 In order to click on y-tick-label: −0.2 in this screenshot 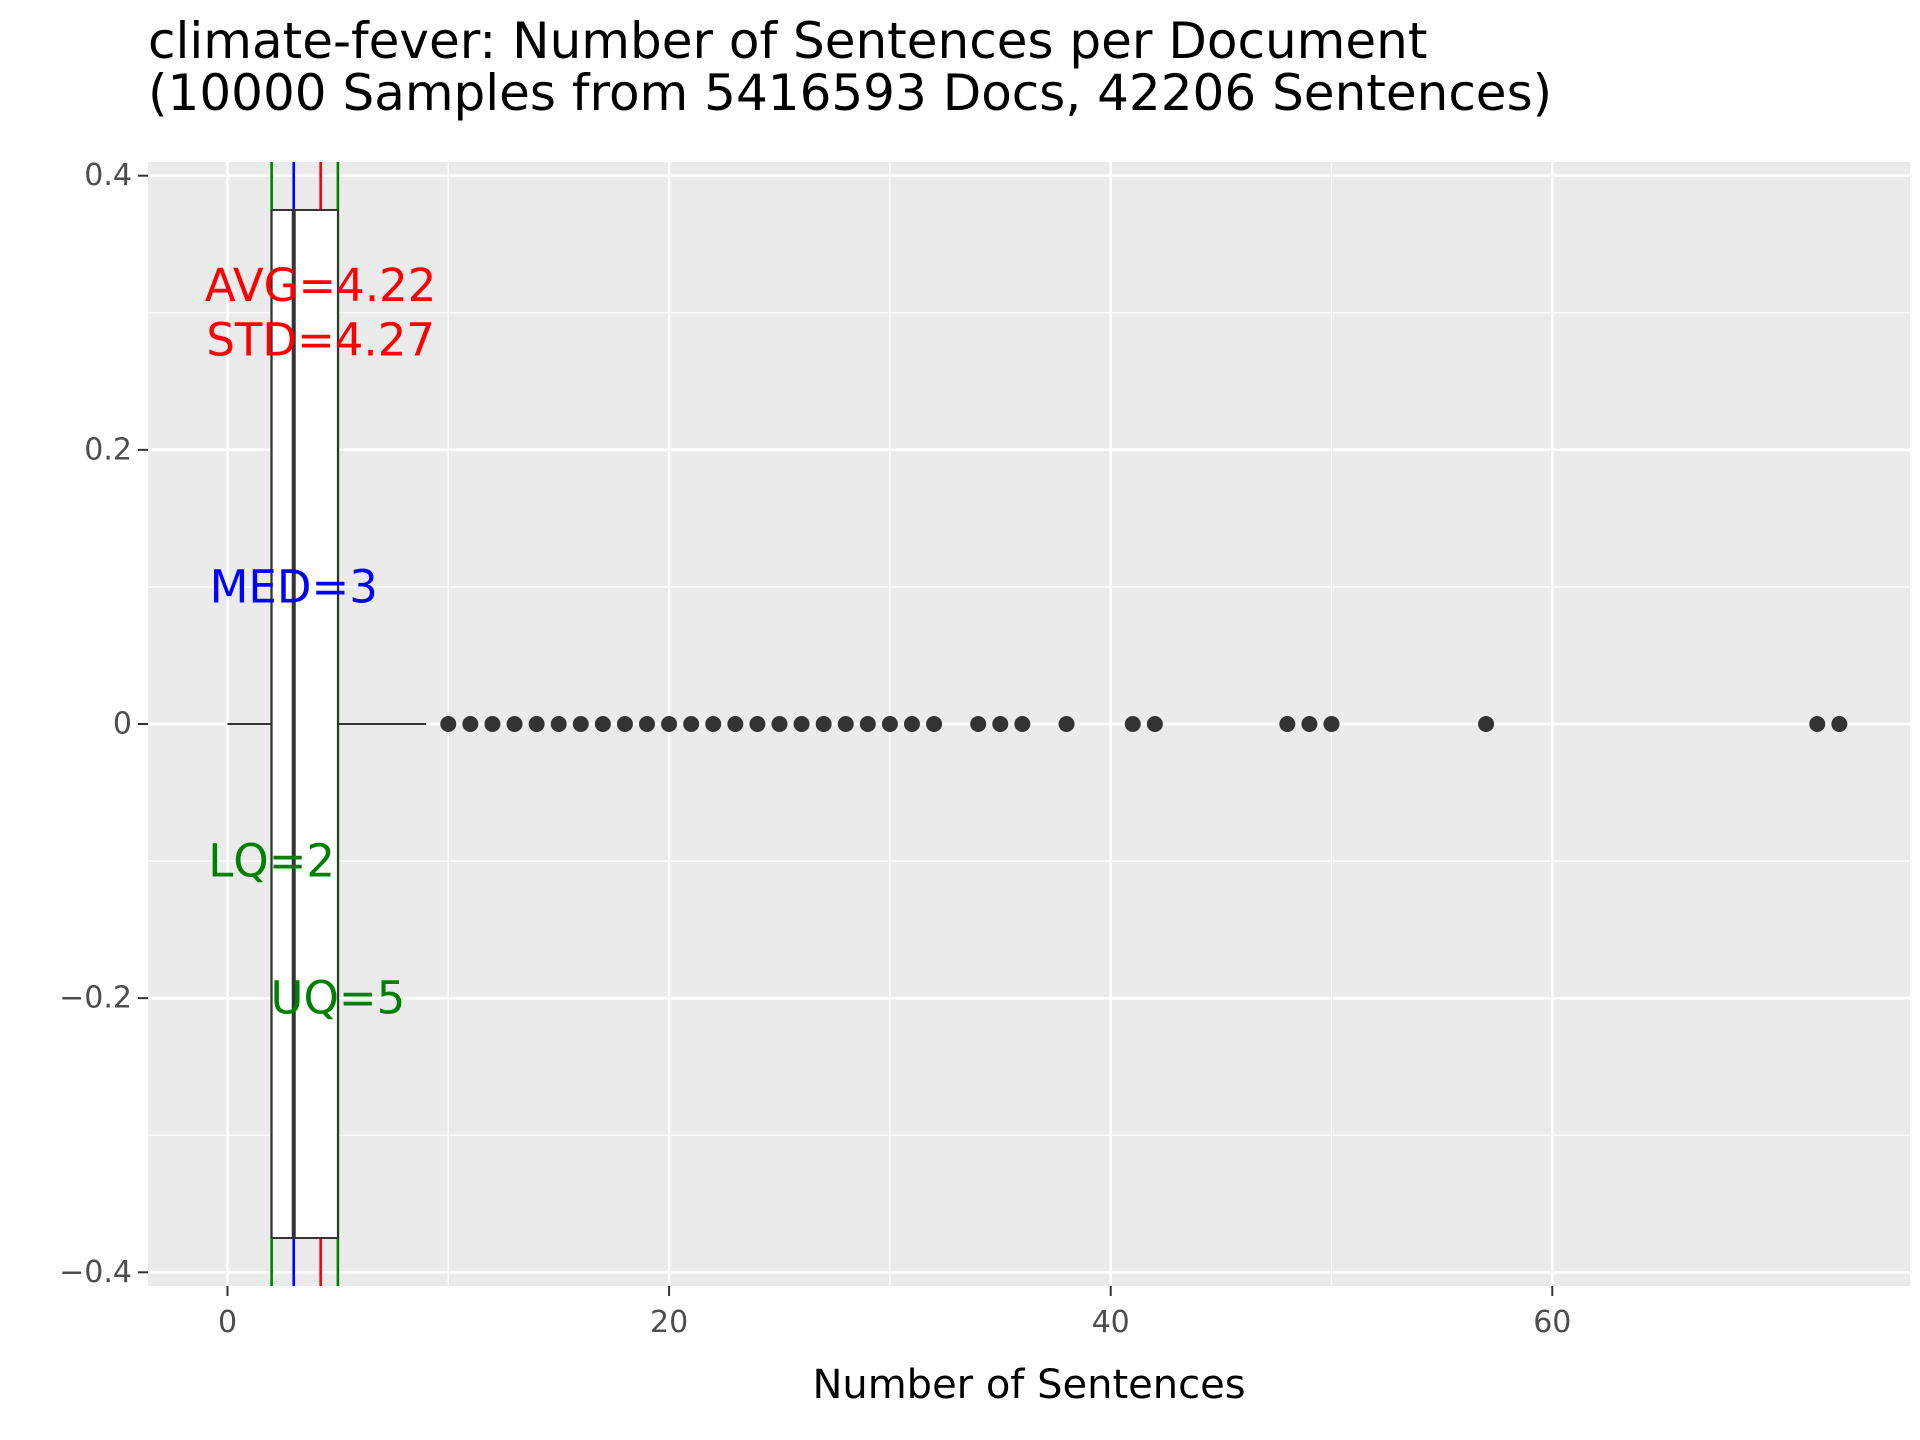, I will do `click(95, 998)`.